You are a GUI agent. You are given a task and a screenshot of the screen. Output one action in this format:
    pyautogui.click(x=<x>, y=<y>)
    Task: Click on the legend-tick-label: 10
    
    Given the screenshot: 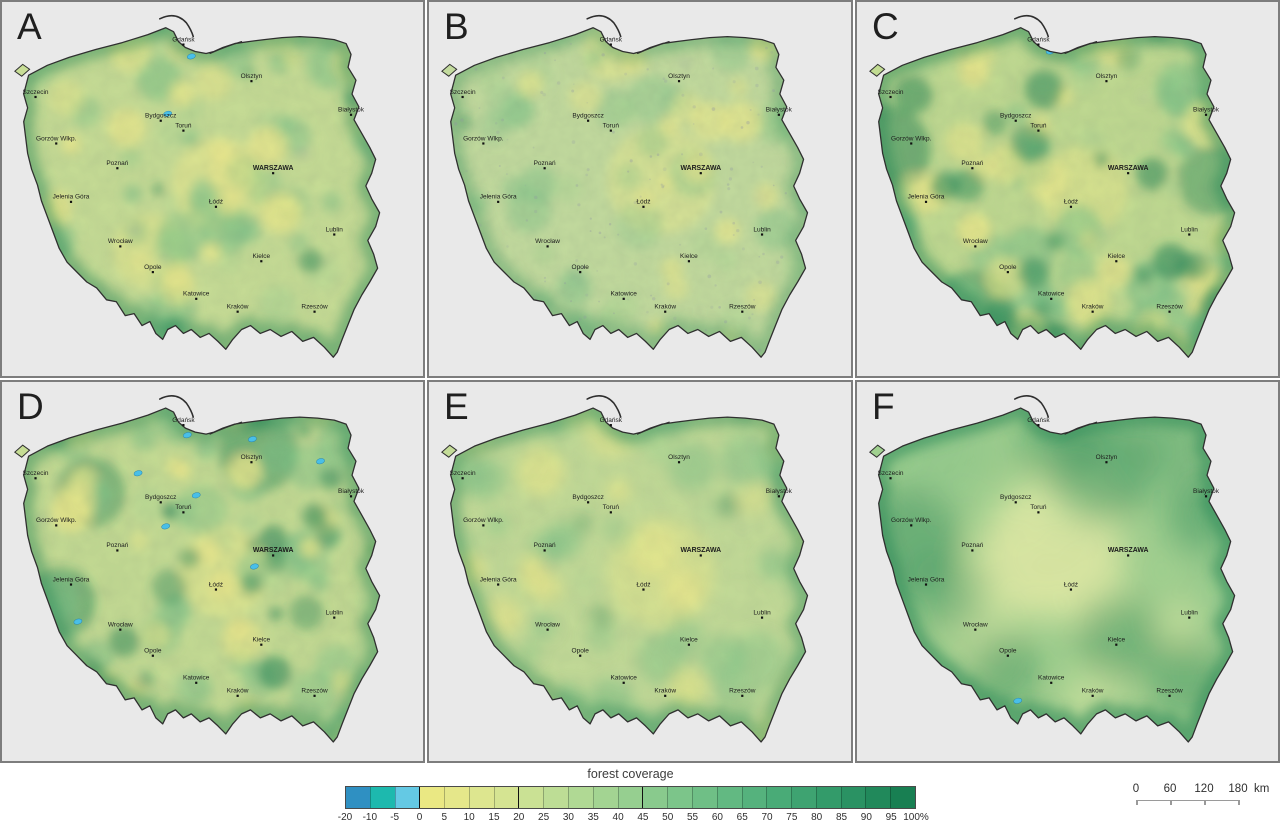 What is the action you would take?
    pyautogui.click(x=469, y=817)
    